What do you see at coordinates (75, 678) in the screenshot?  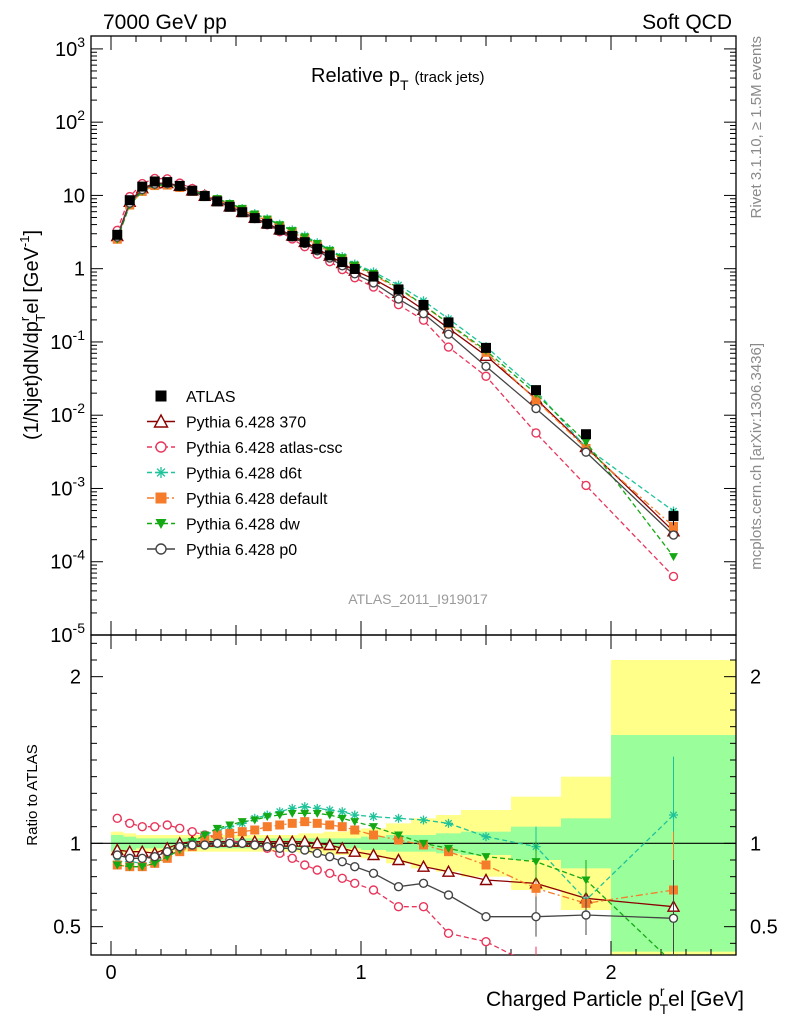 I see `ratio-tick-label: 2` at bounding box center [75, 678].